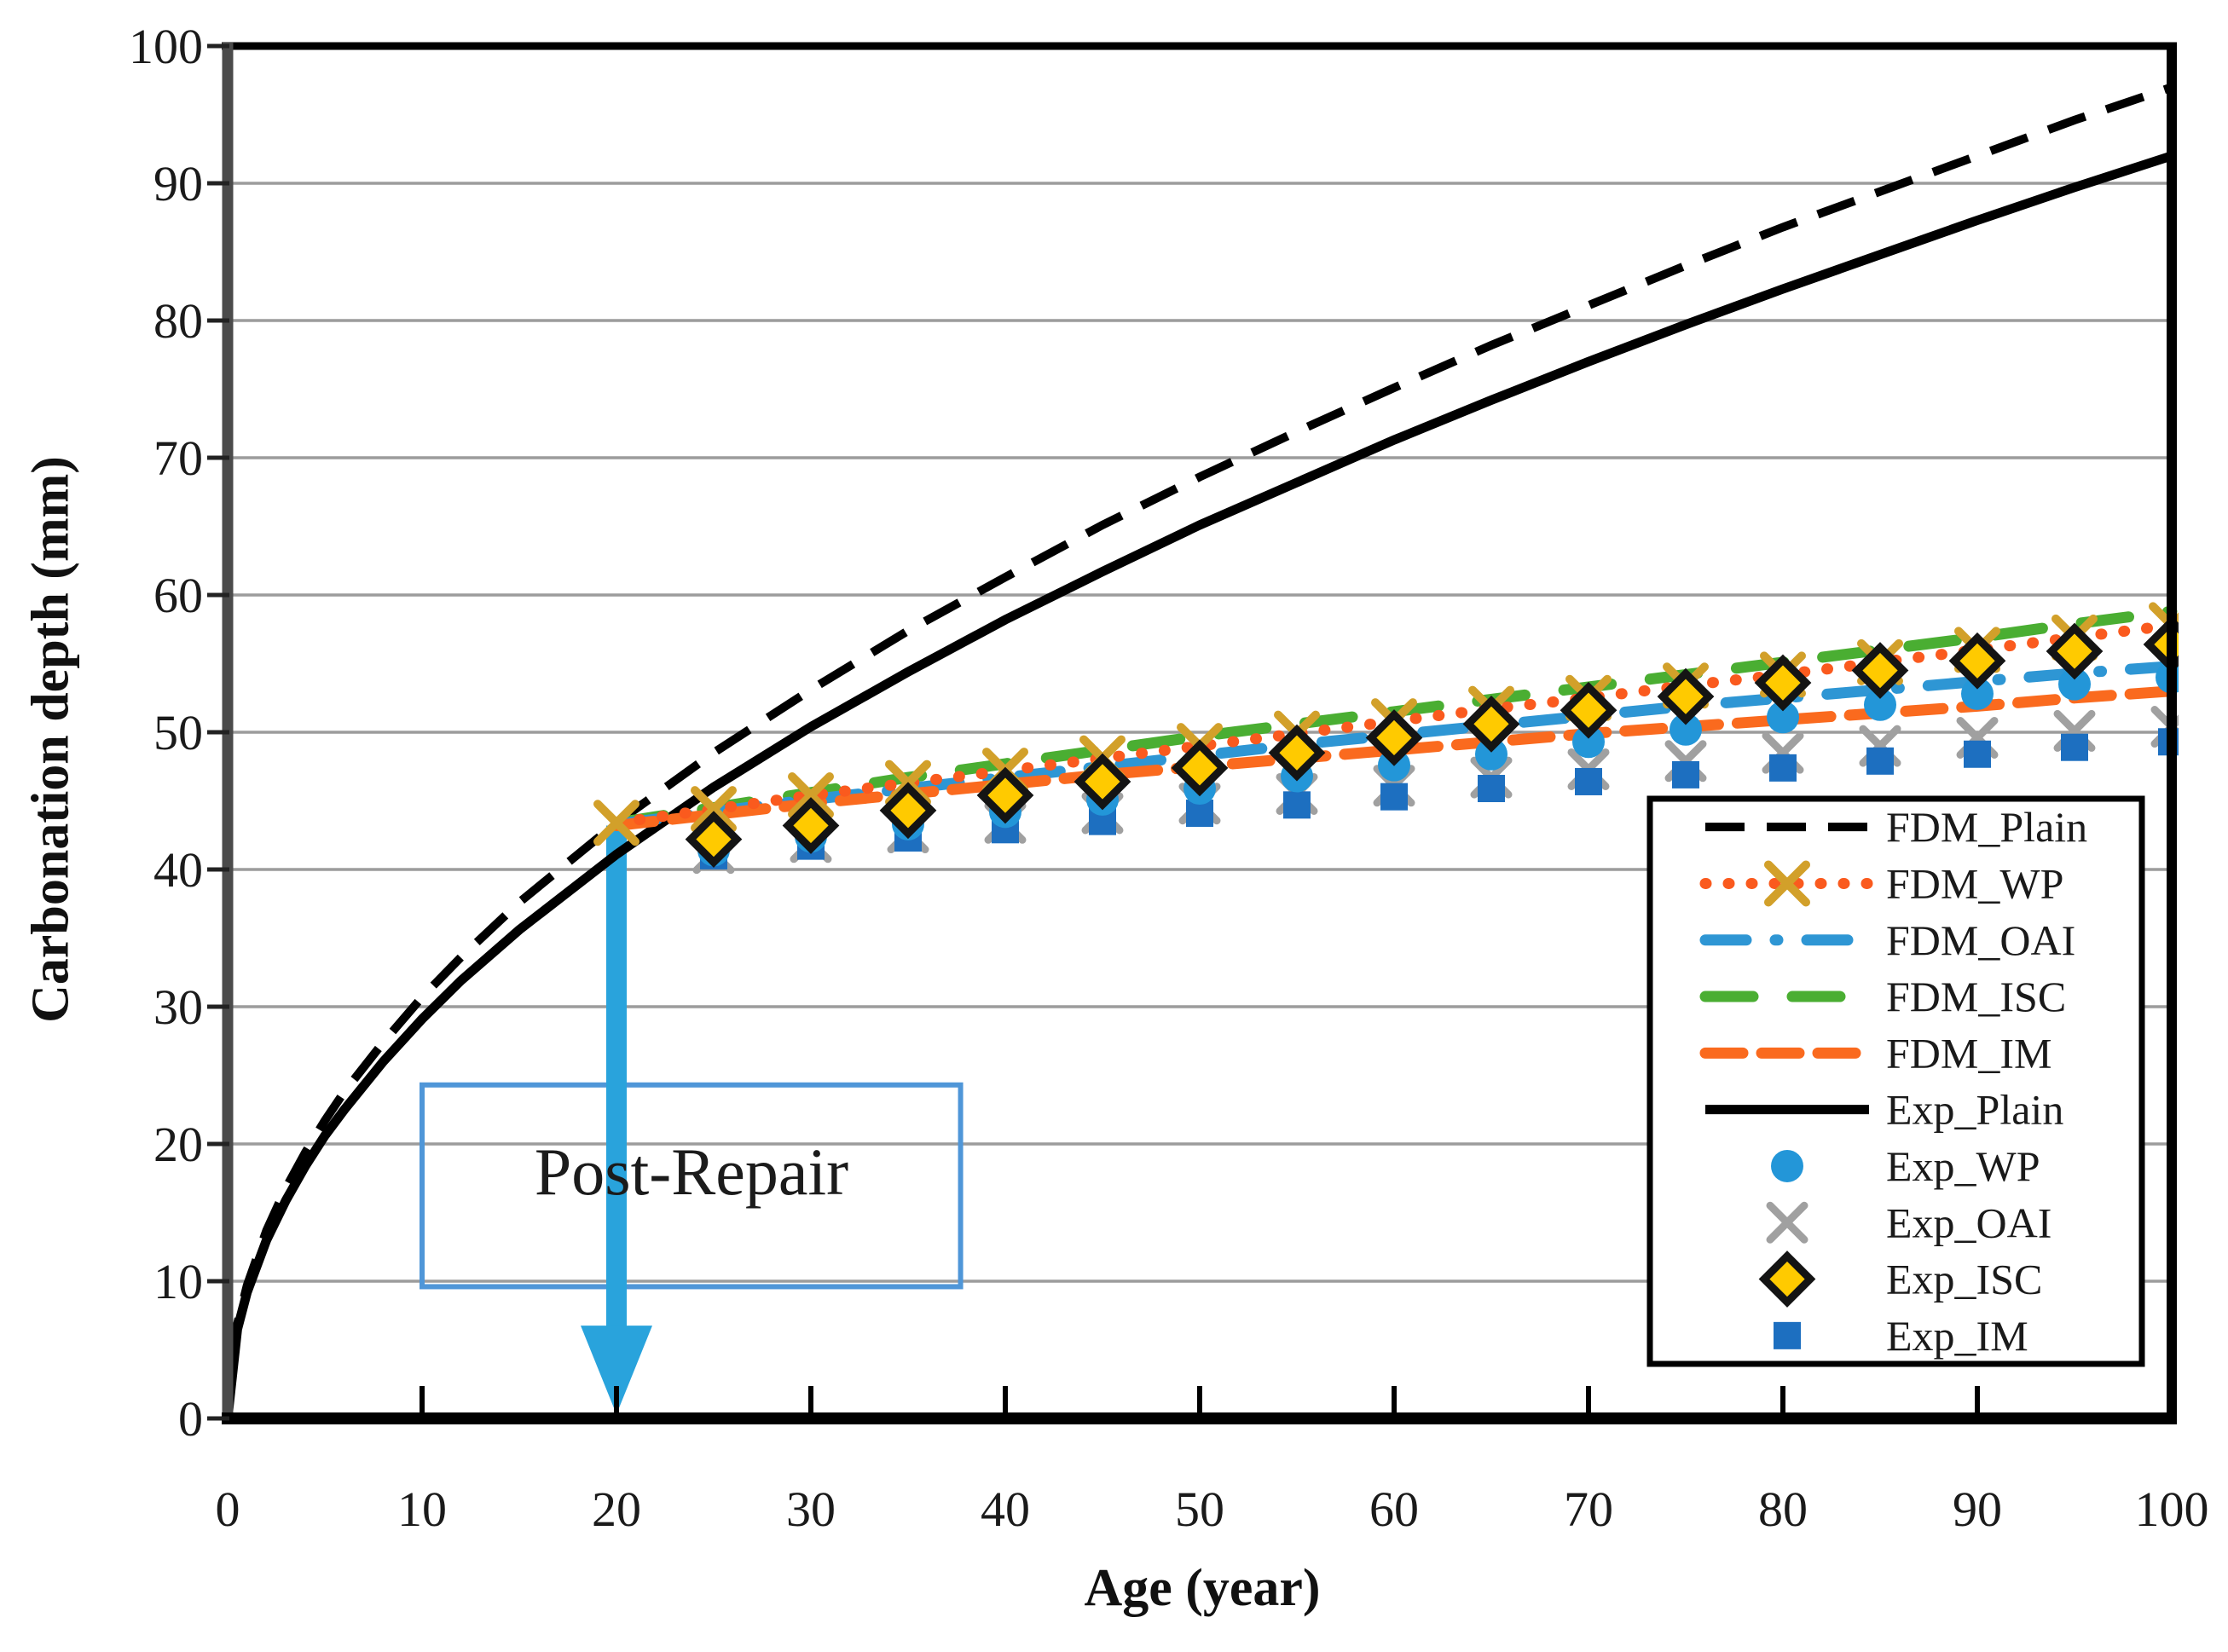  I want to click on legend-item-Exp_WP: Exp_WP, so click(1906, 1166).